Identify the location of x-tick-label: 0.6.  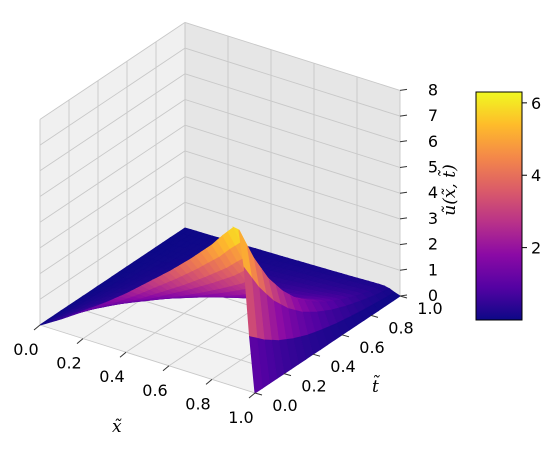
(154, 390).